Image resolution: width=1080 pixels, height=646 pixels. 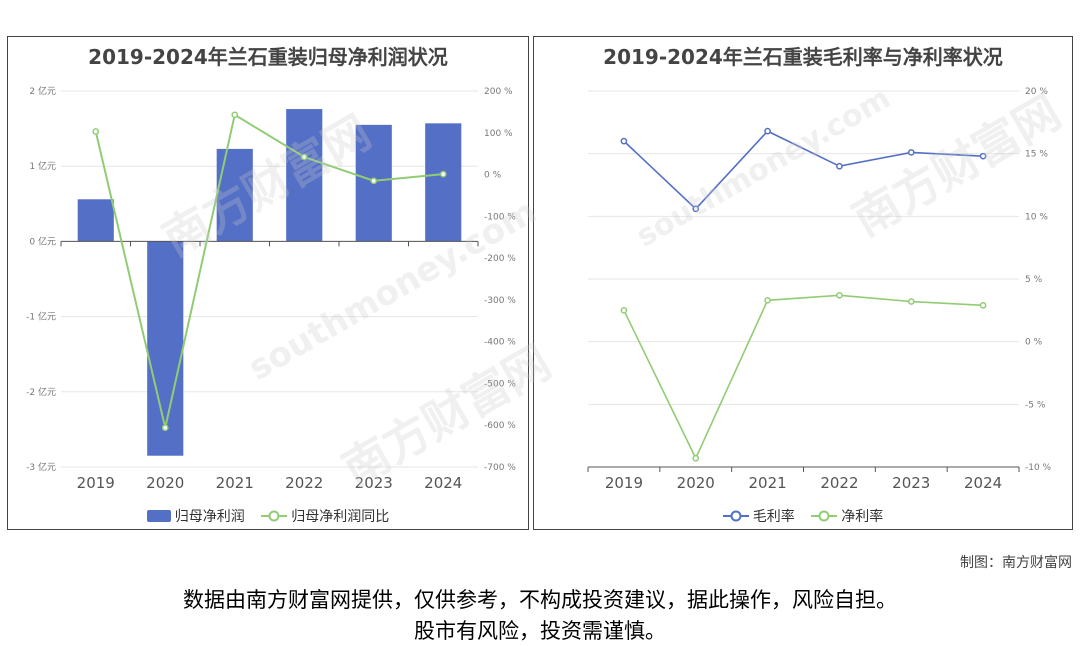 What do you see at coordinates (165, 428) in the screenshot?
I see `point-net-profit-yoy-2020` at bounding box center [165, 428].